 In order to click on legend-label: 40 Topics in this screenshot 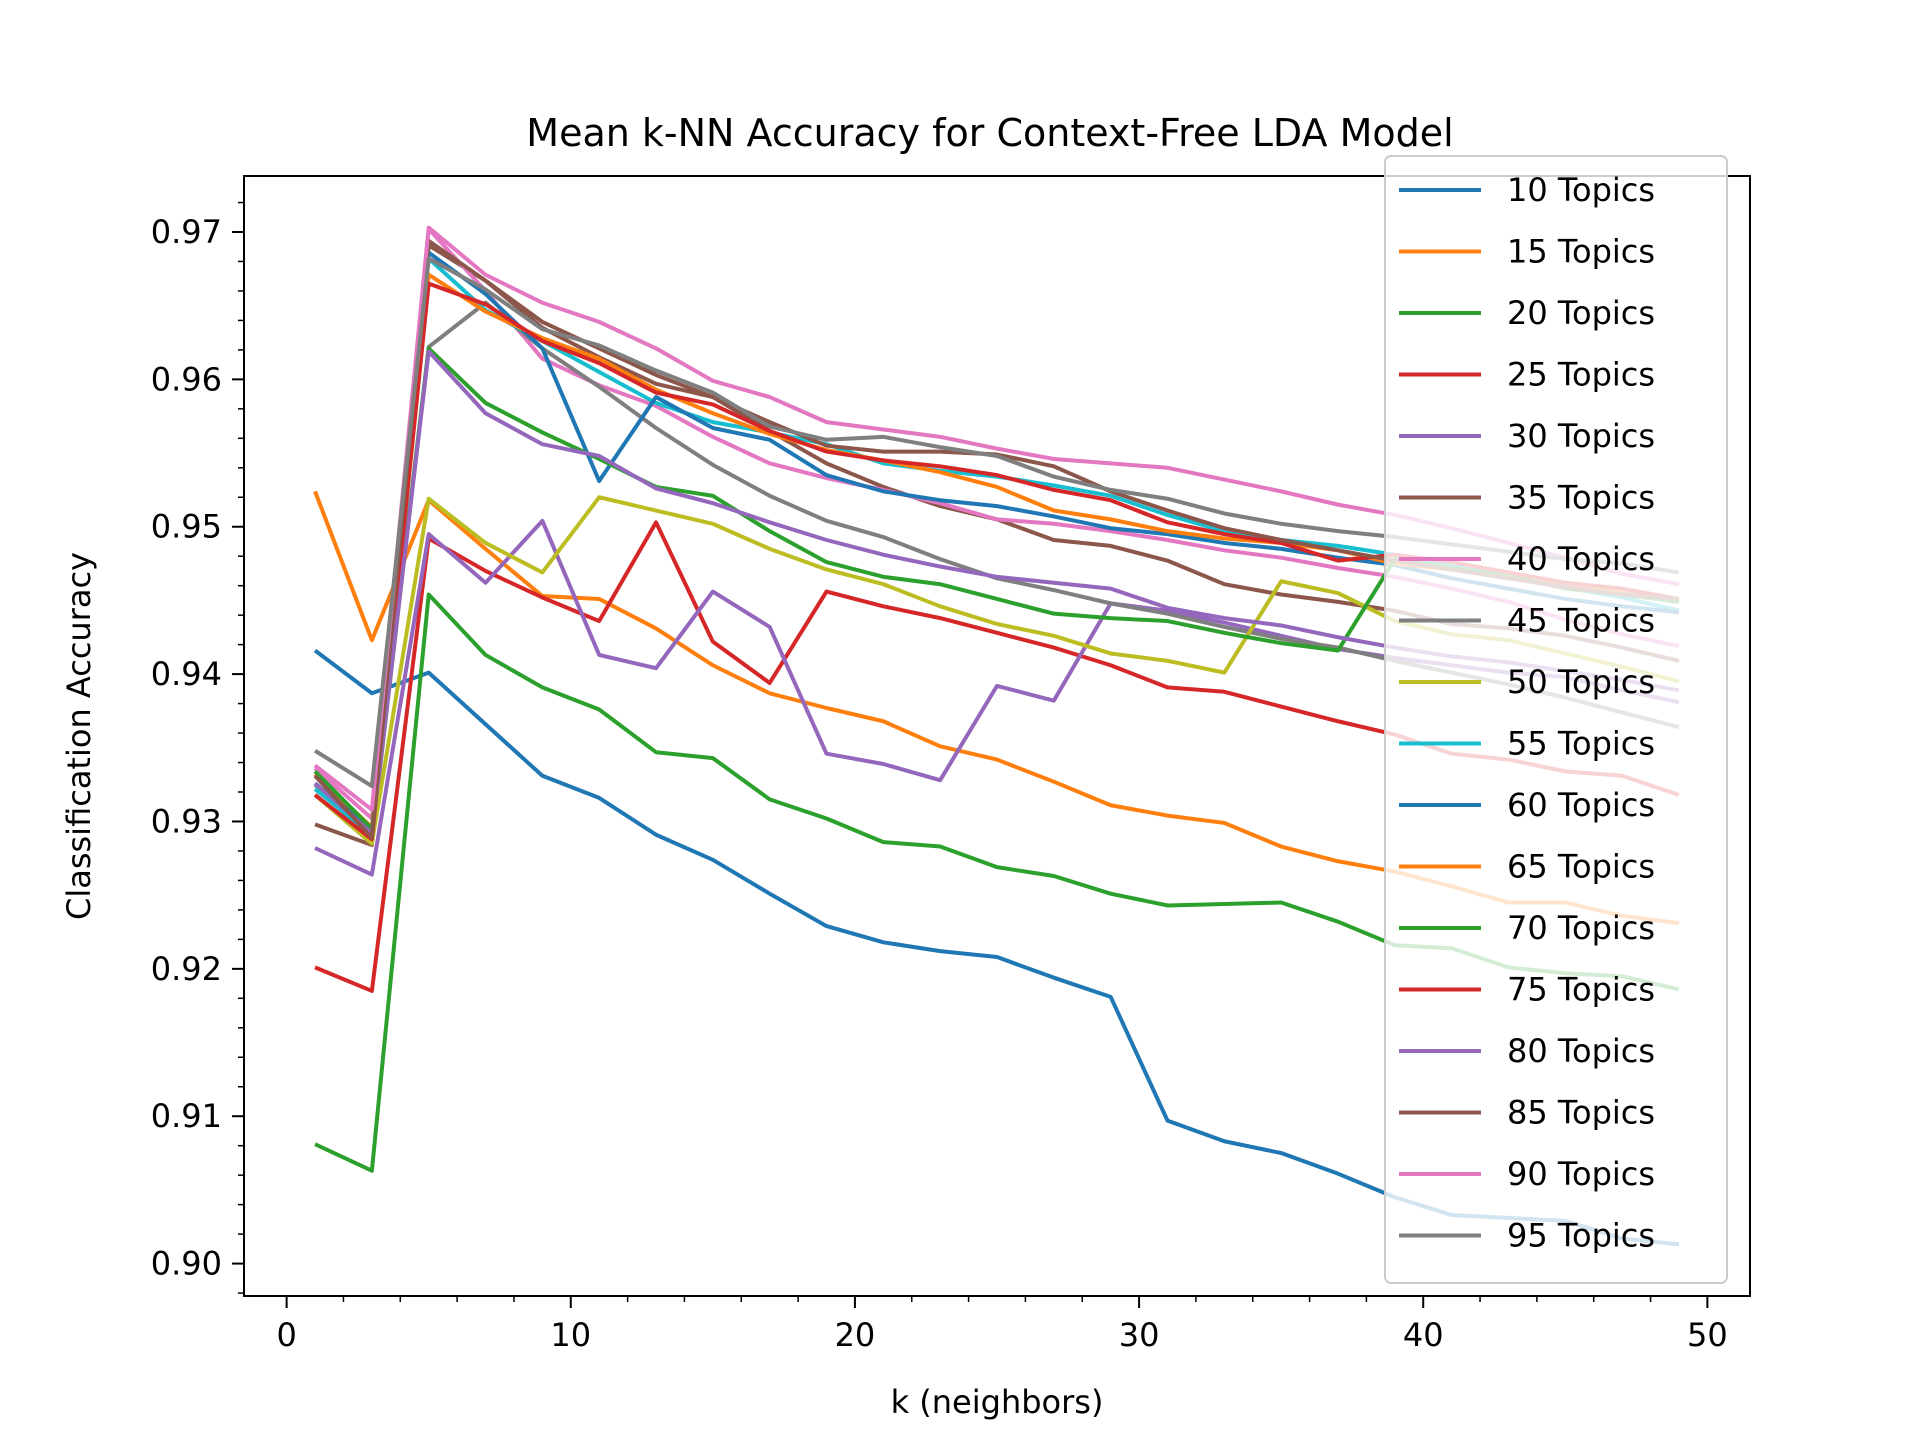, I will do `click(1581, 559)`.